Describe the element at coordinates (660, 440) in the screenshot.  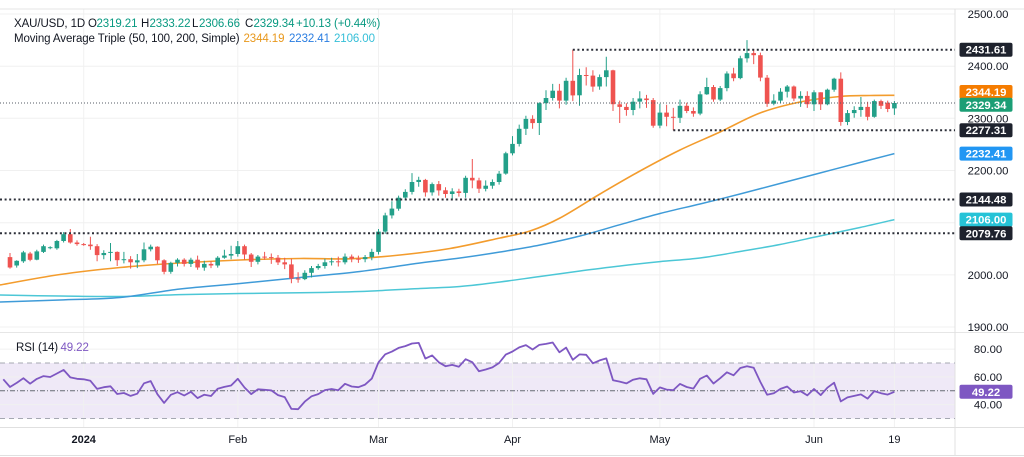
I see `svg-text: May` at that location.